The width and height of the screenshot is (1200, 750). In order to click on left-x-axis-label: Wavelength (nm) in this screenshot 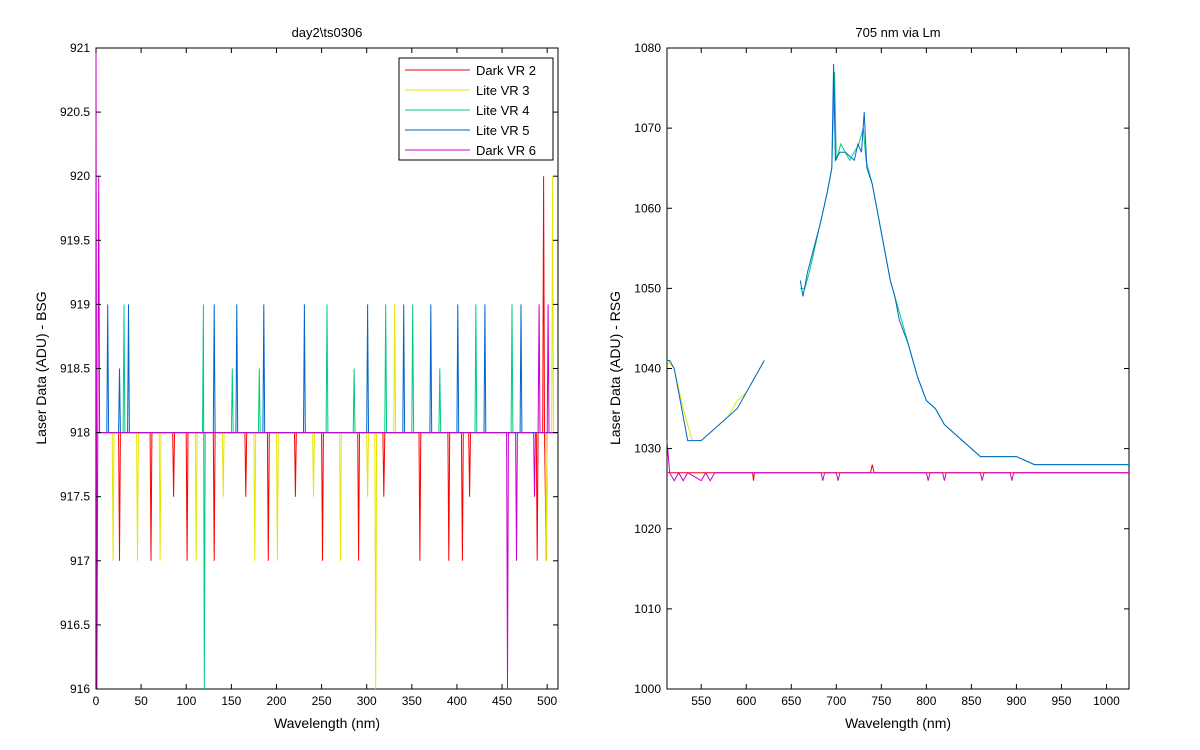, I will do `click(327, 723)`.